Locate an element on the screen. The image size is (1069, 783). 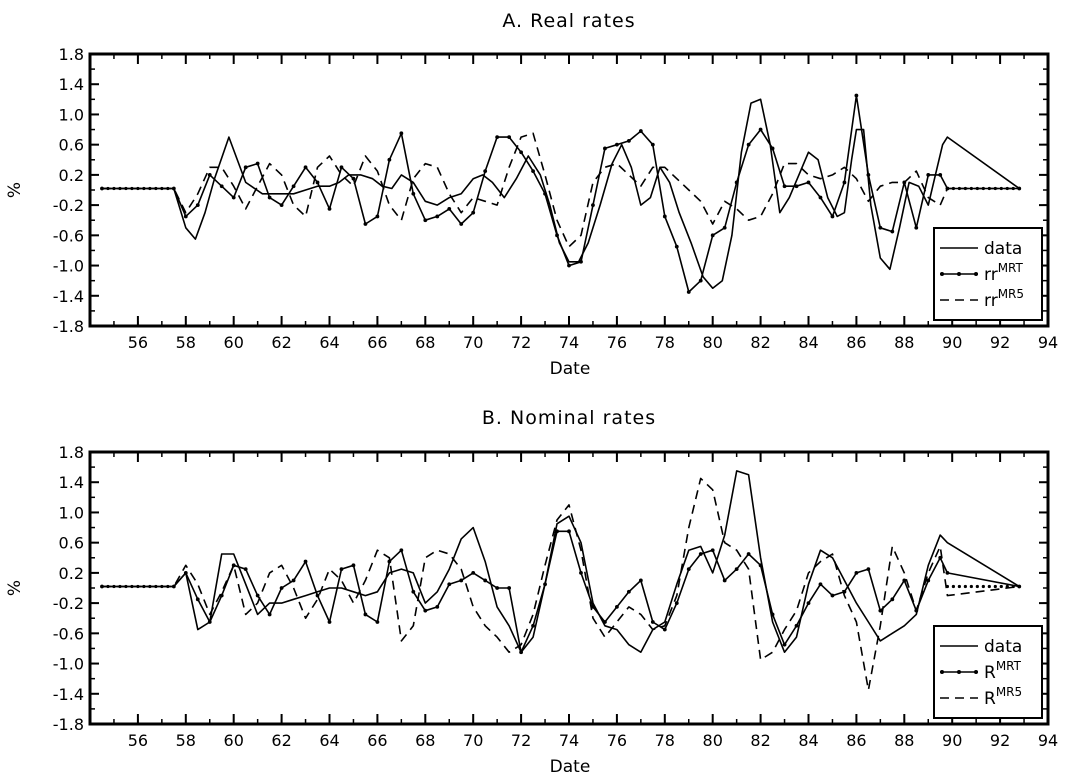
x-tick-label: 66 is located at coordinates (377, 342).